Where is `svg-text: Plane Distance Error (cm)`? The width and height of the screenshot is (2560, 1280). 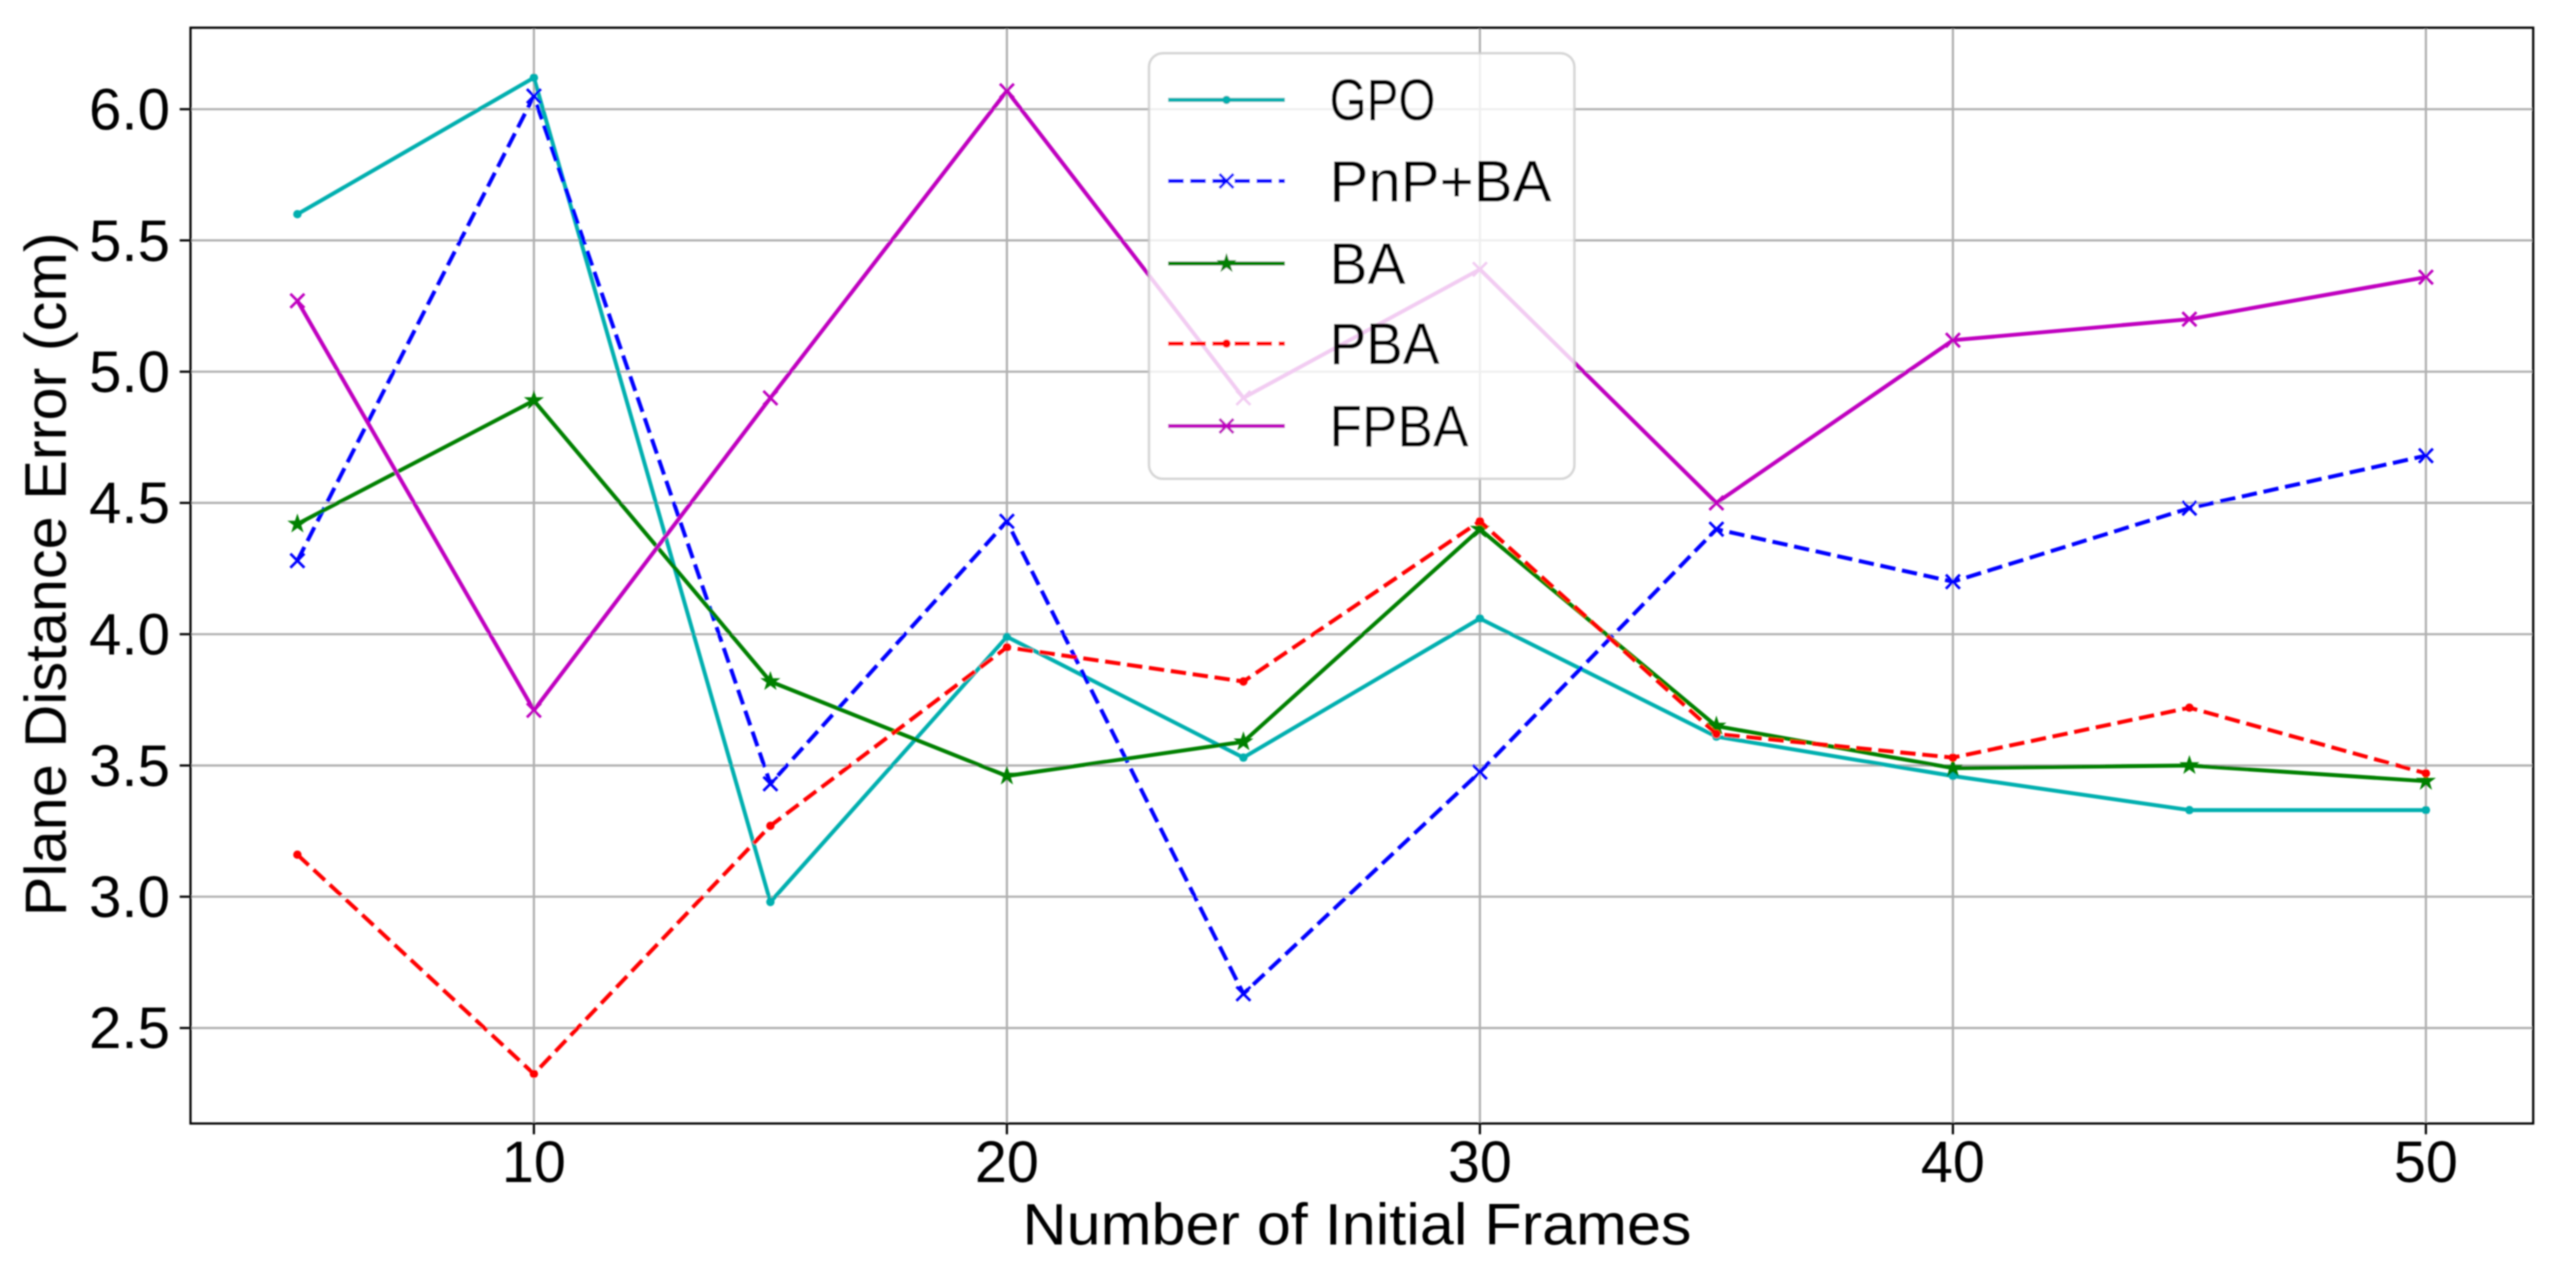 svg-text: Plane Distance Error (cm) is located at coordinates (46, 574).